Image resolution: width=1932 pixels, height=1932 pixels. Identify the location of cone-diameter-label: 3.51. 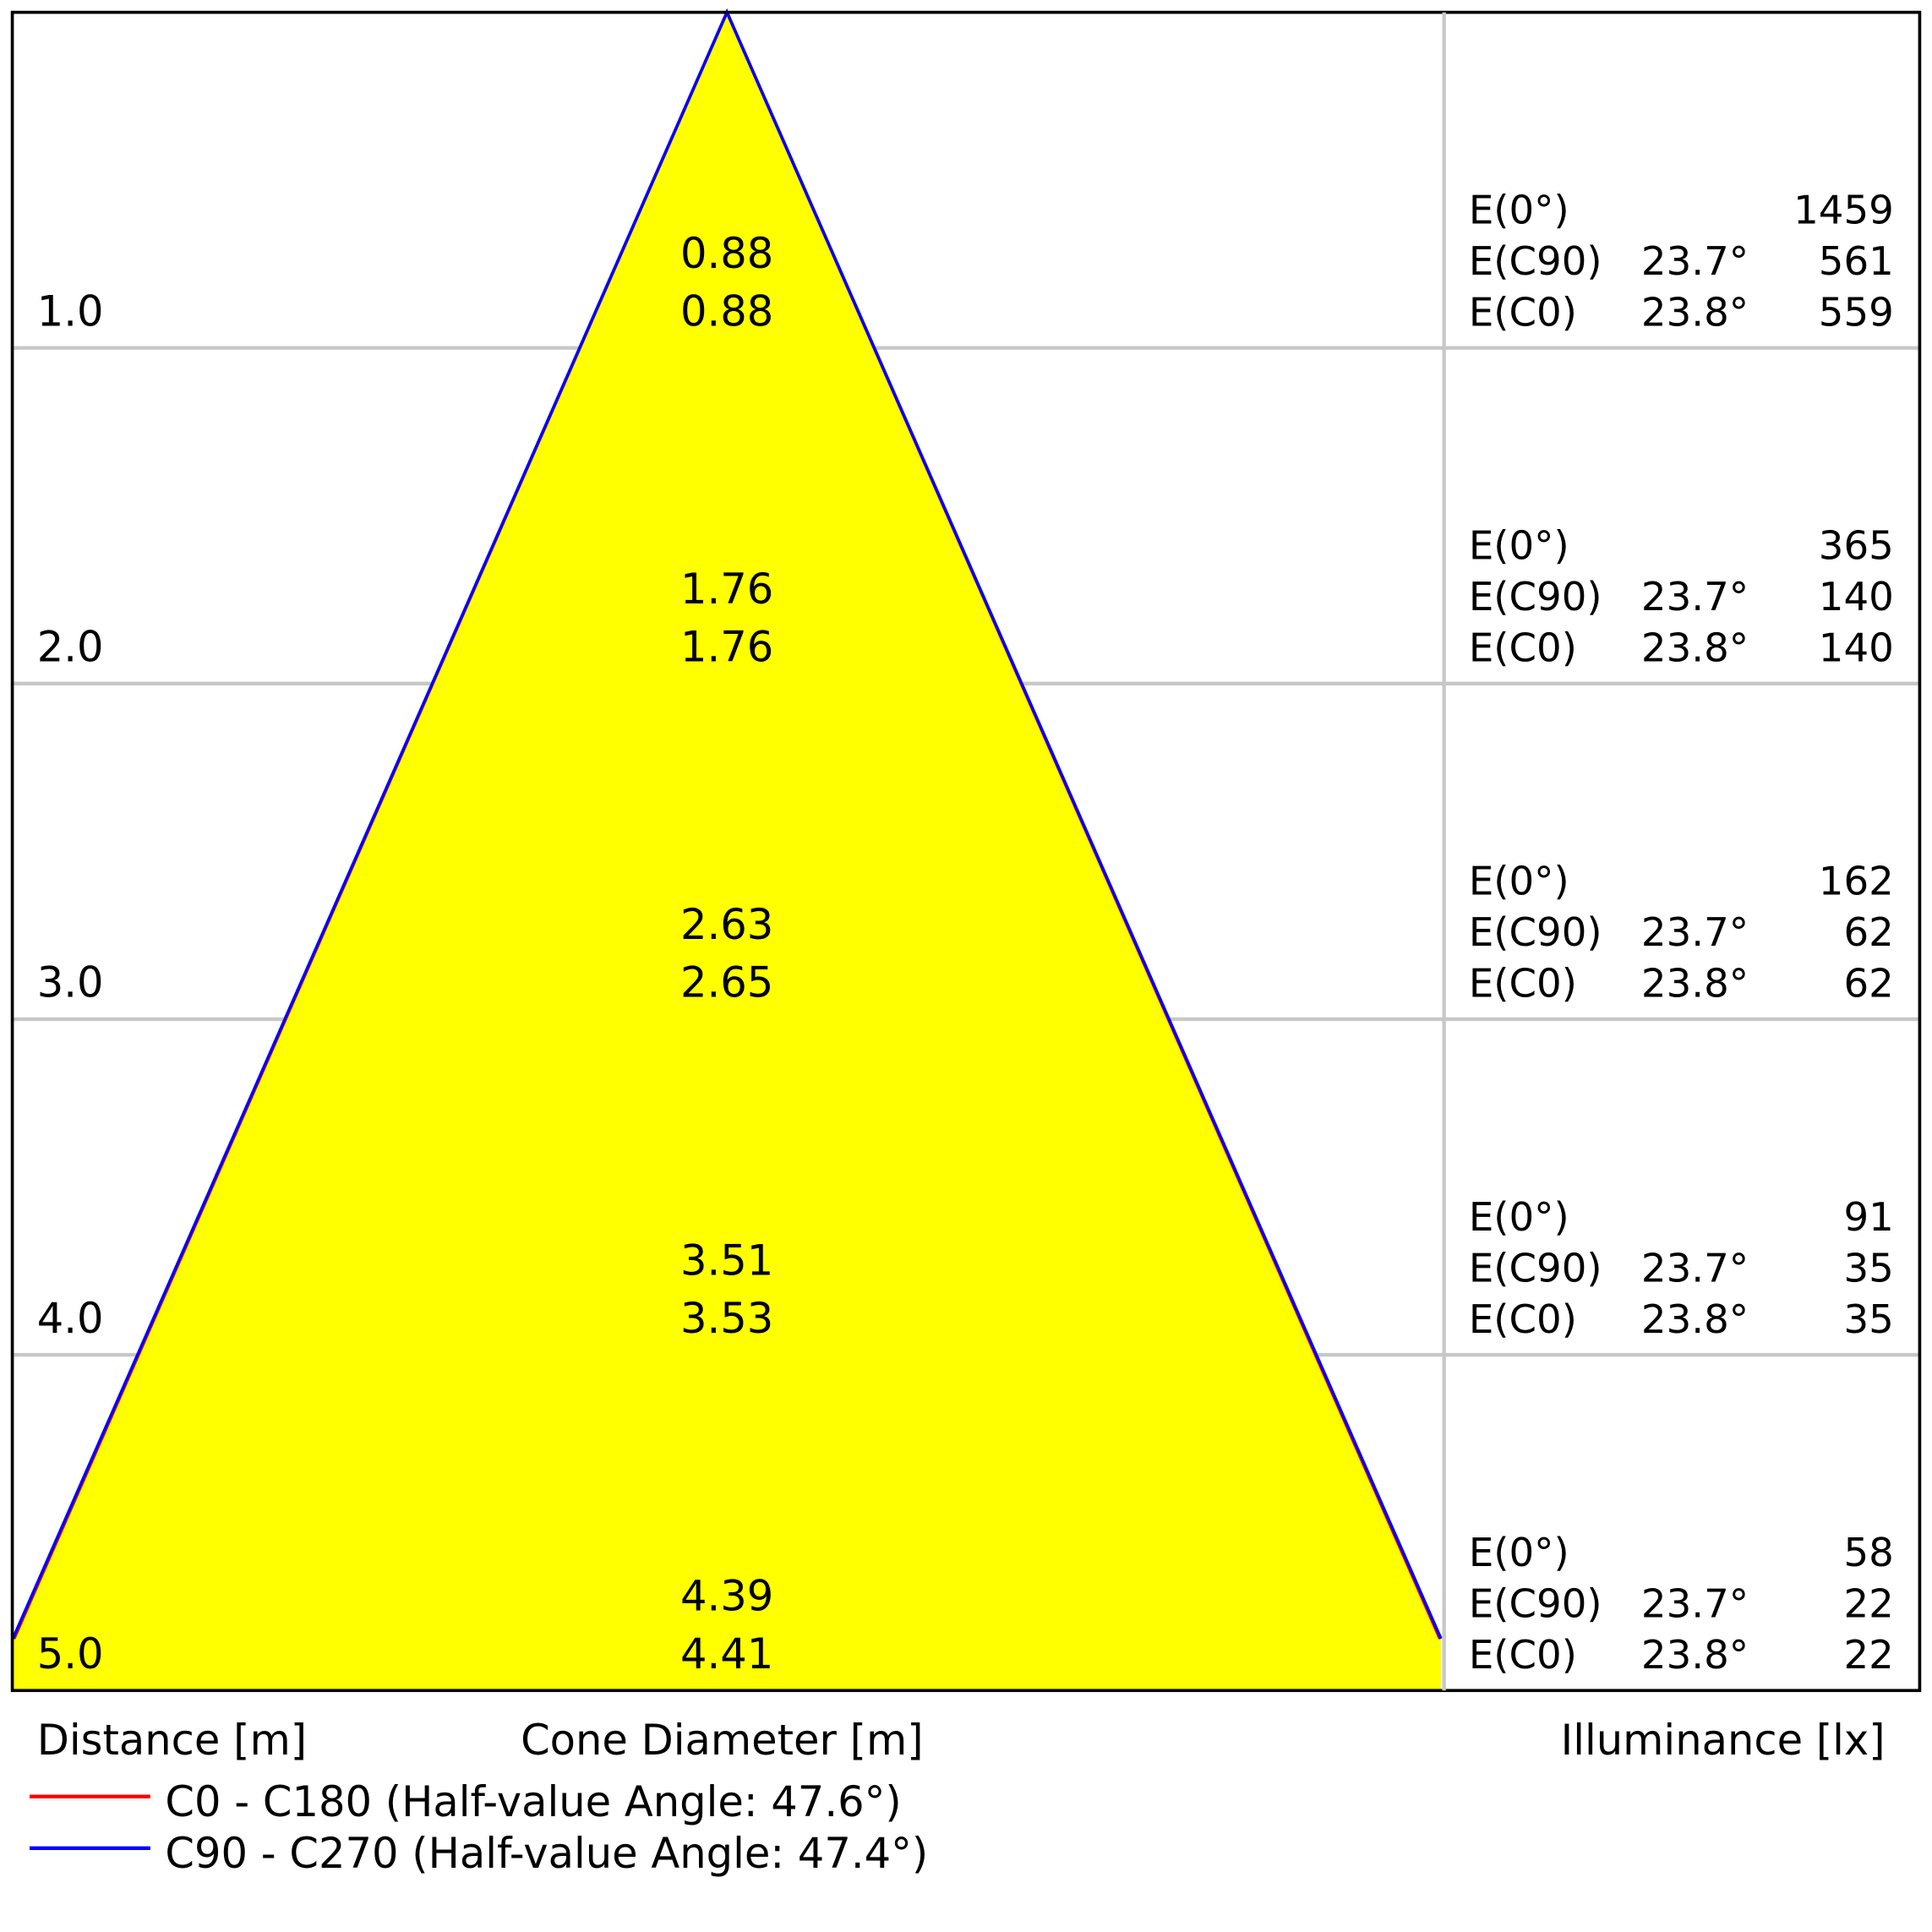
(726, 1260).